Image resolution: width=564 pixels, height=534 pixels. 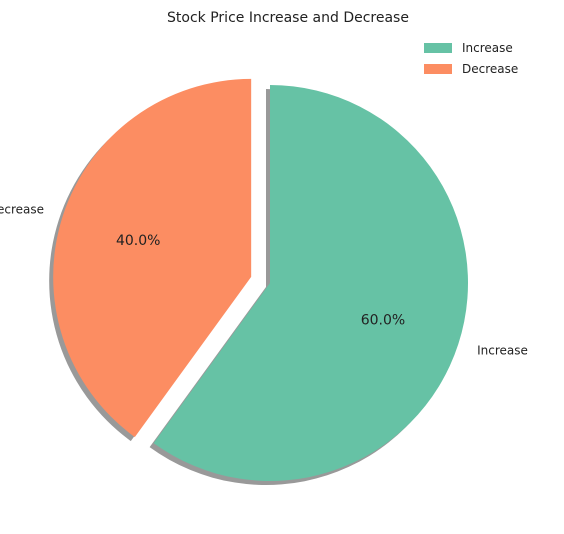 I want to click on pct-label-increase: 60.0%, so click(x=383, y=321).